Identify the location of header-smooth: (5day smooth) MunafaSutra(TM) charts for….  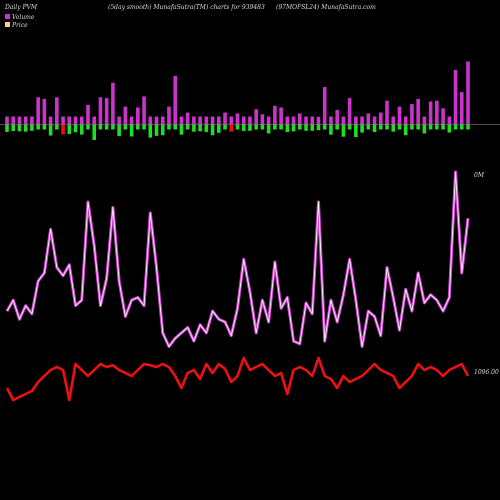
(186, 7).